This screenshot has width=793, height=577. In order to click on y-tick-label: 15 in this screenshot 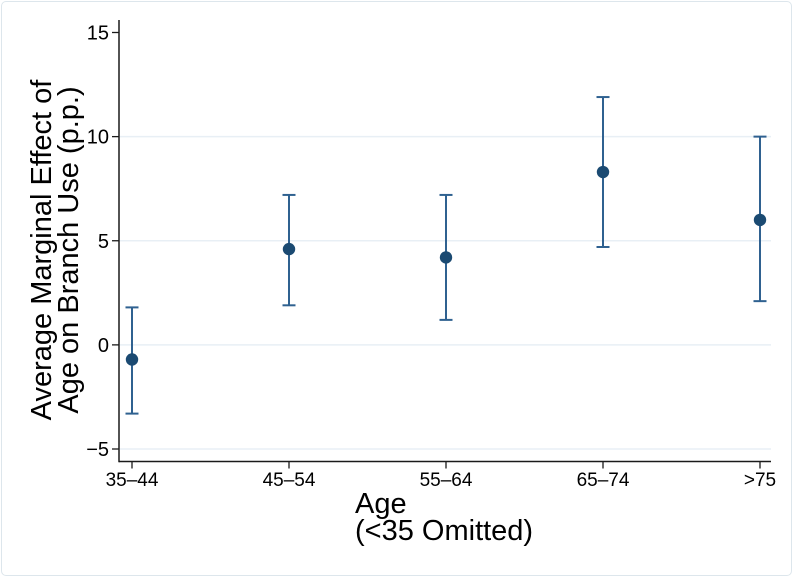, I will do `click(98, 33)`.